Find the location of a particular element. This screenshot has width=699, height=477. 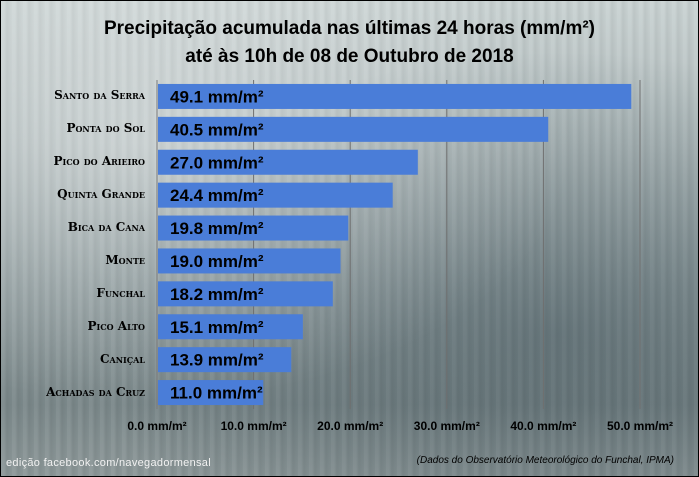

bar-value-label: 13.9 mm/m² is located at coordinates (217, 360).